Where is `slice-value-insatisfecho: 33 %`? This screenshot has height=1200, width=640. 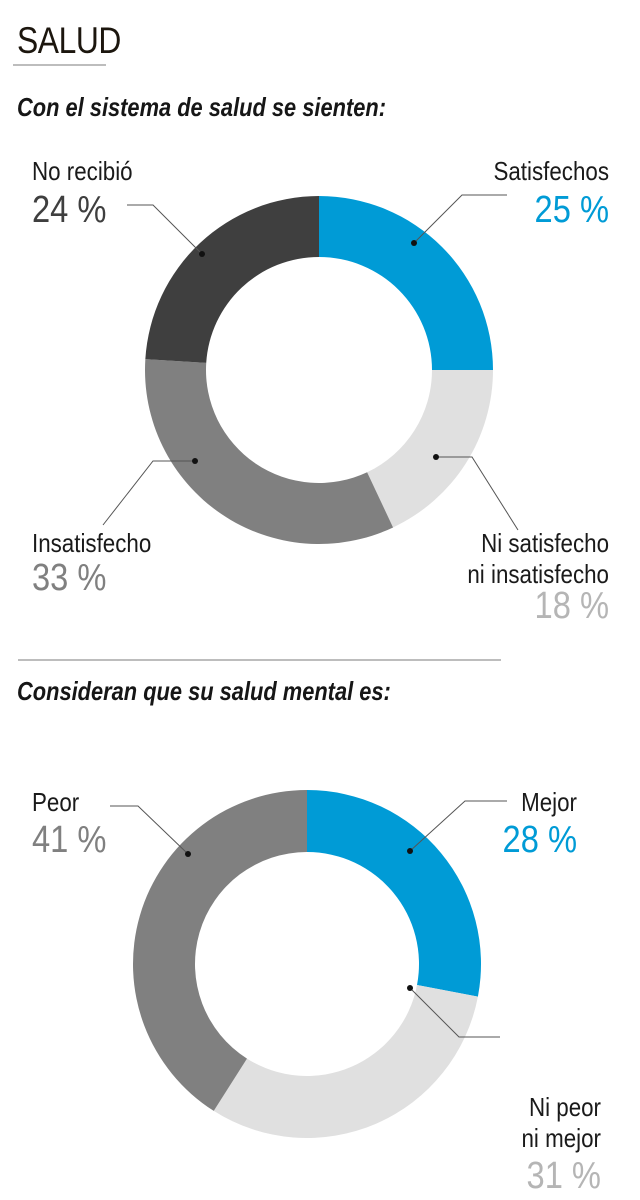 slice-value-insatisfecho: 33 % is located at coordinates (69, 577).